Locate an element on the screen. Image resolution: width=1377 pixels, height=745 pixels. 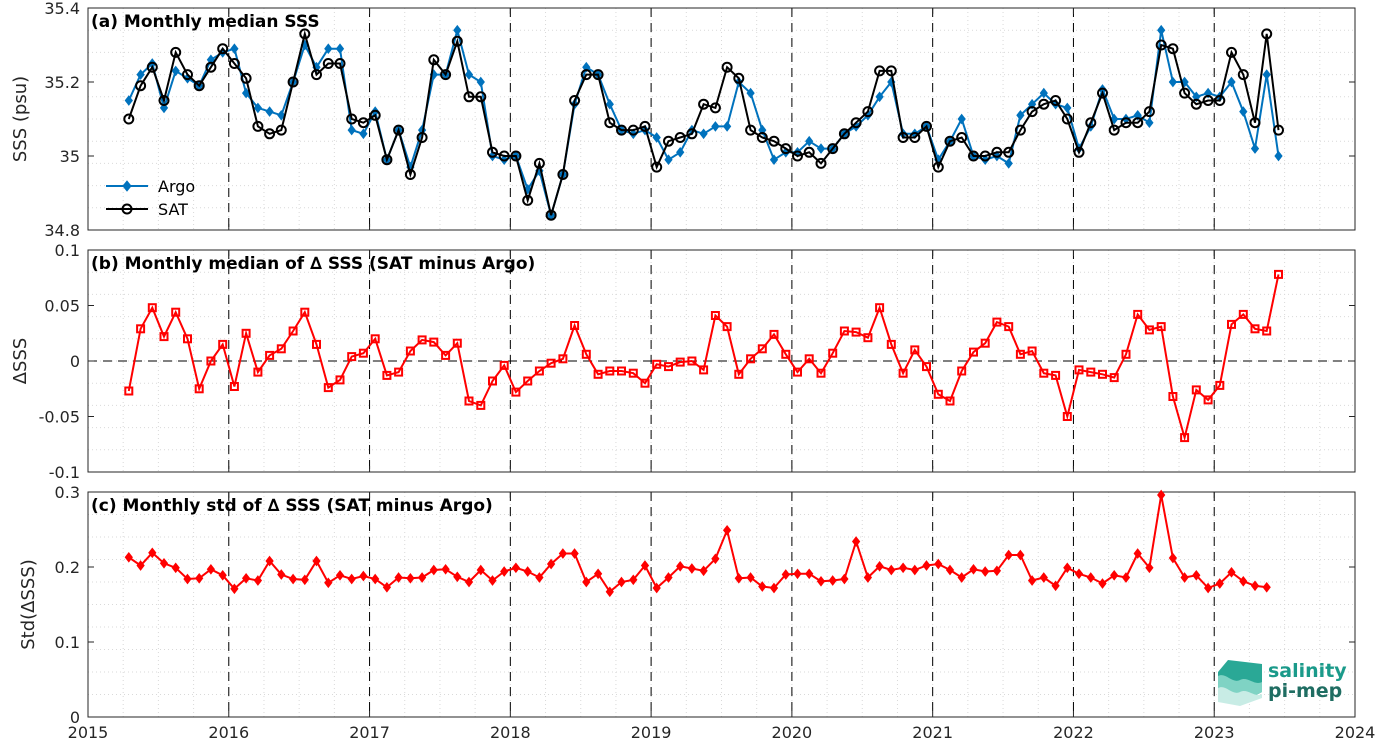
legend-marker-sat is located at coordinates (127, 209).